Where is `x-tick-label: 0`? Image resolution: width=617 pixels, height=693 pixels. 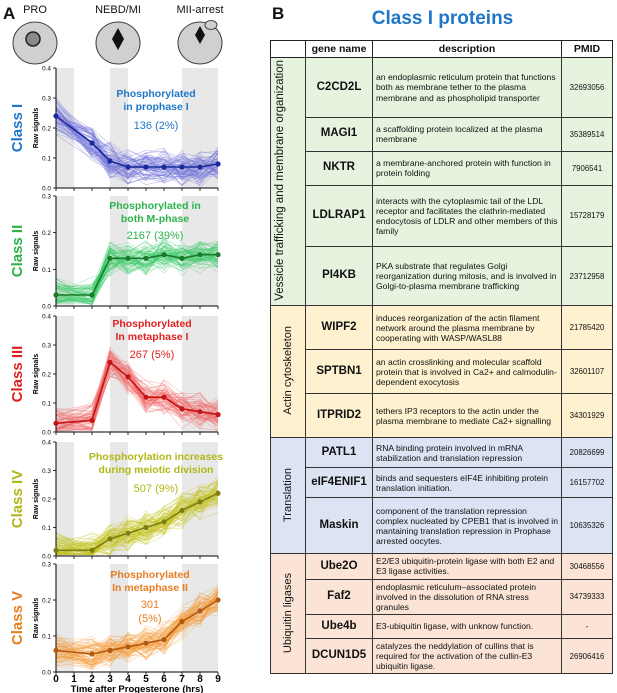 x-tick-label: 0 is located at coordinates (56, 679).